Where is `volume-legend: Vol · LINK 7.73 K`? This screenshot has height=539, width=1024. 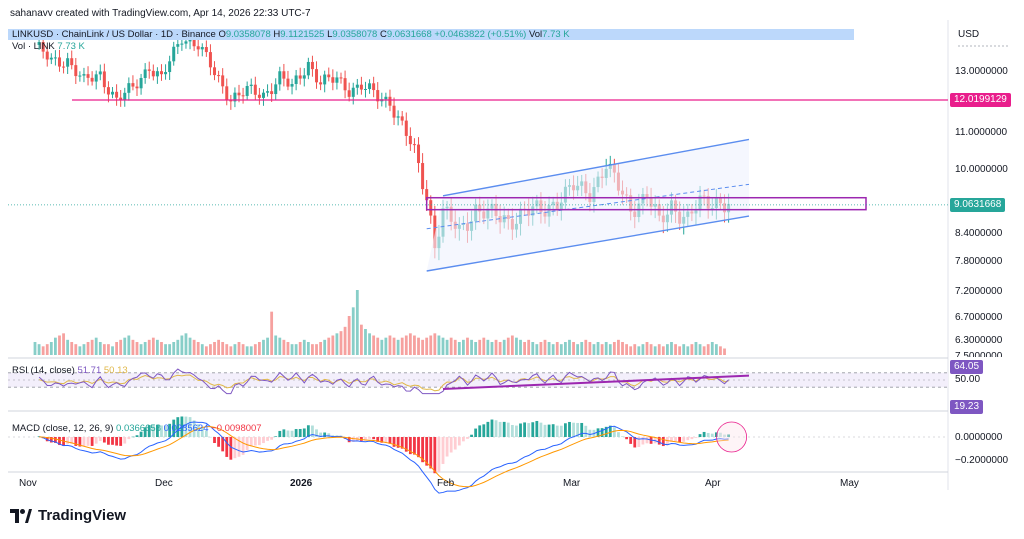 volume-legend: Vol · LINK 7.73 K is located at coordinates (48, 46).